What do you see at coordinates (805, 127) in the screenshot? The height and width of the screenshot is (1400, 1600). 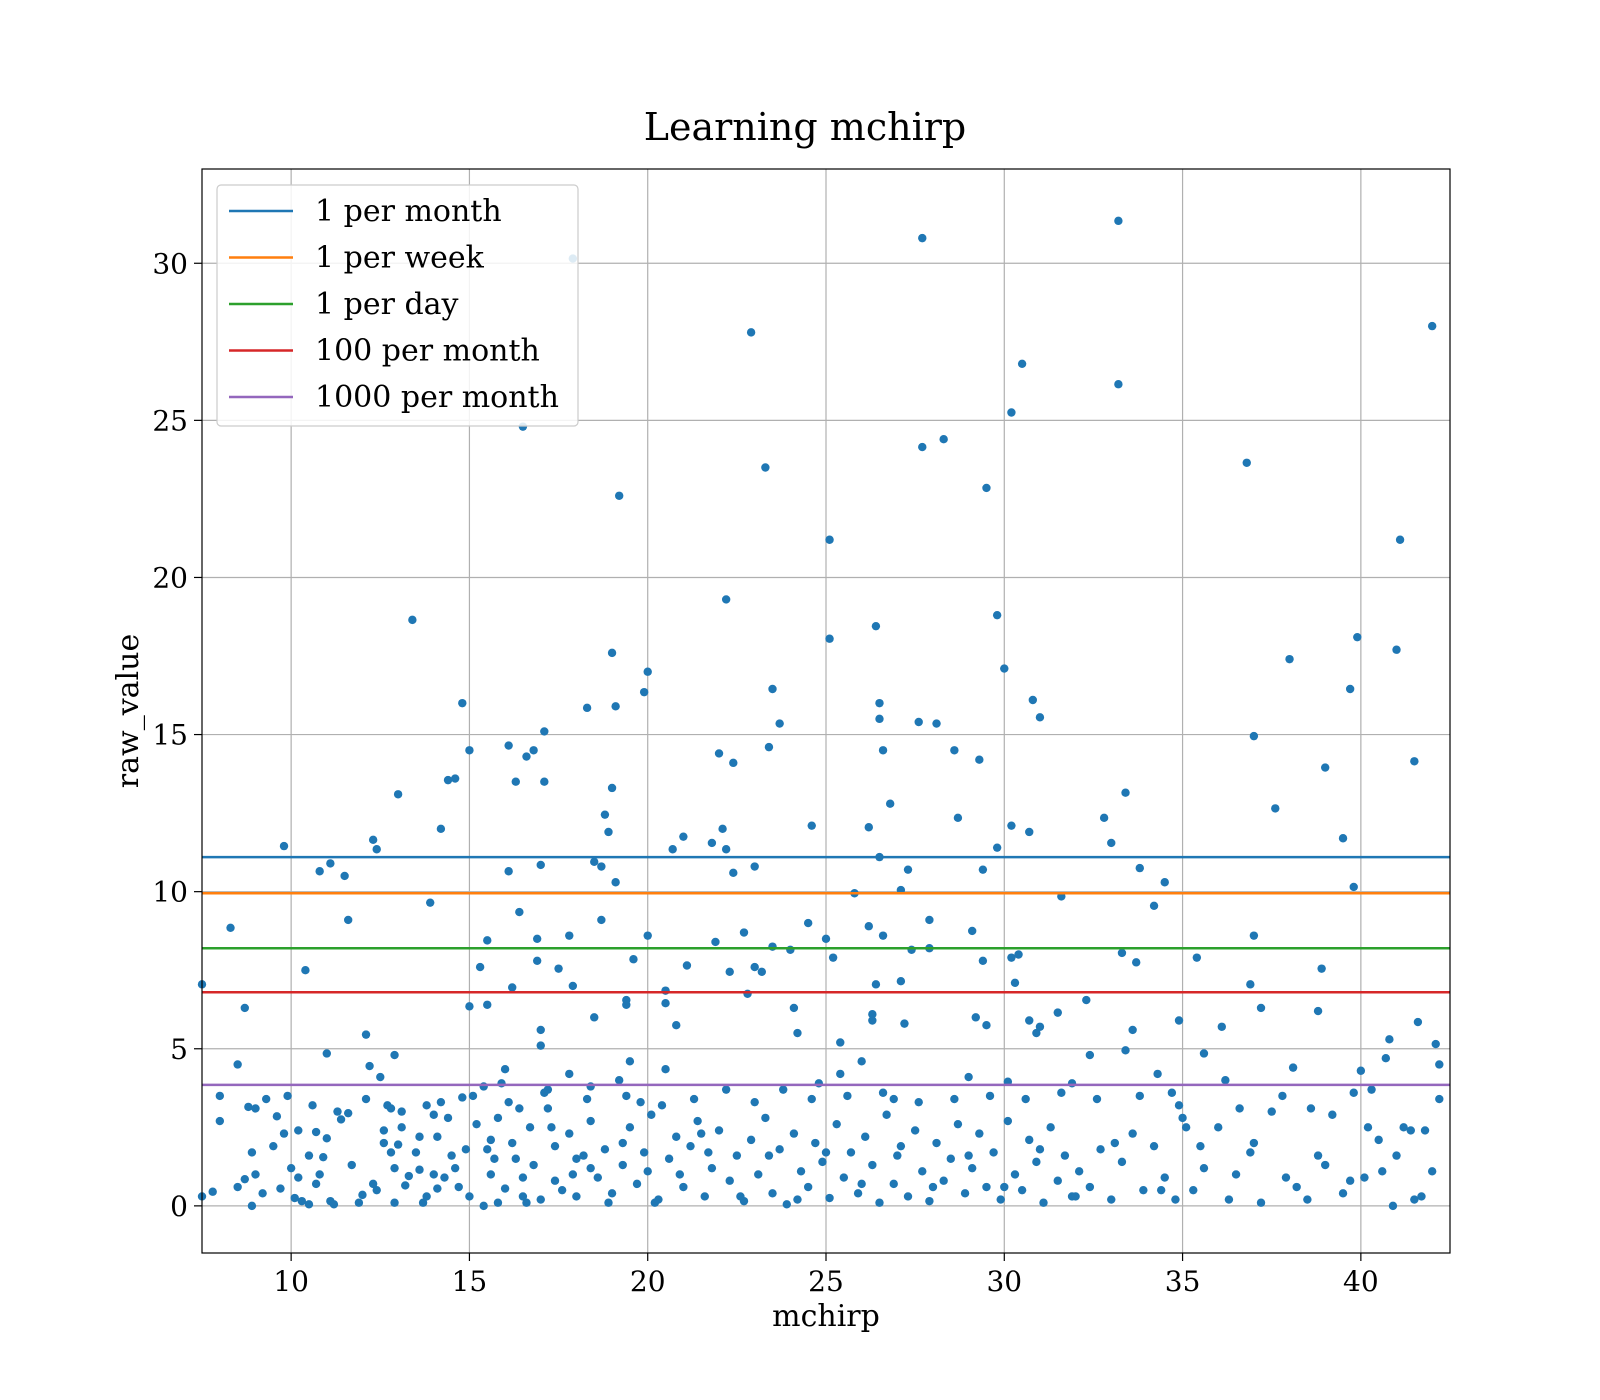 I see `chart-title: Learning mchirp` at bounding box center [805, 127].